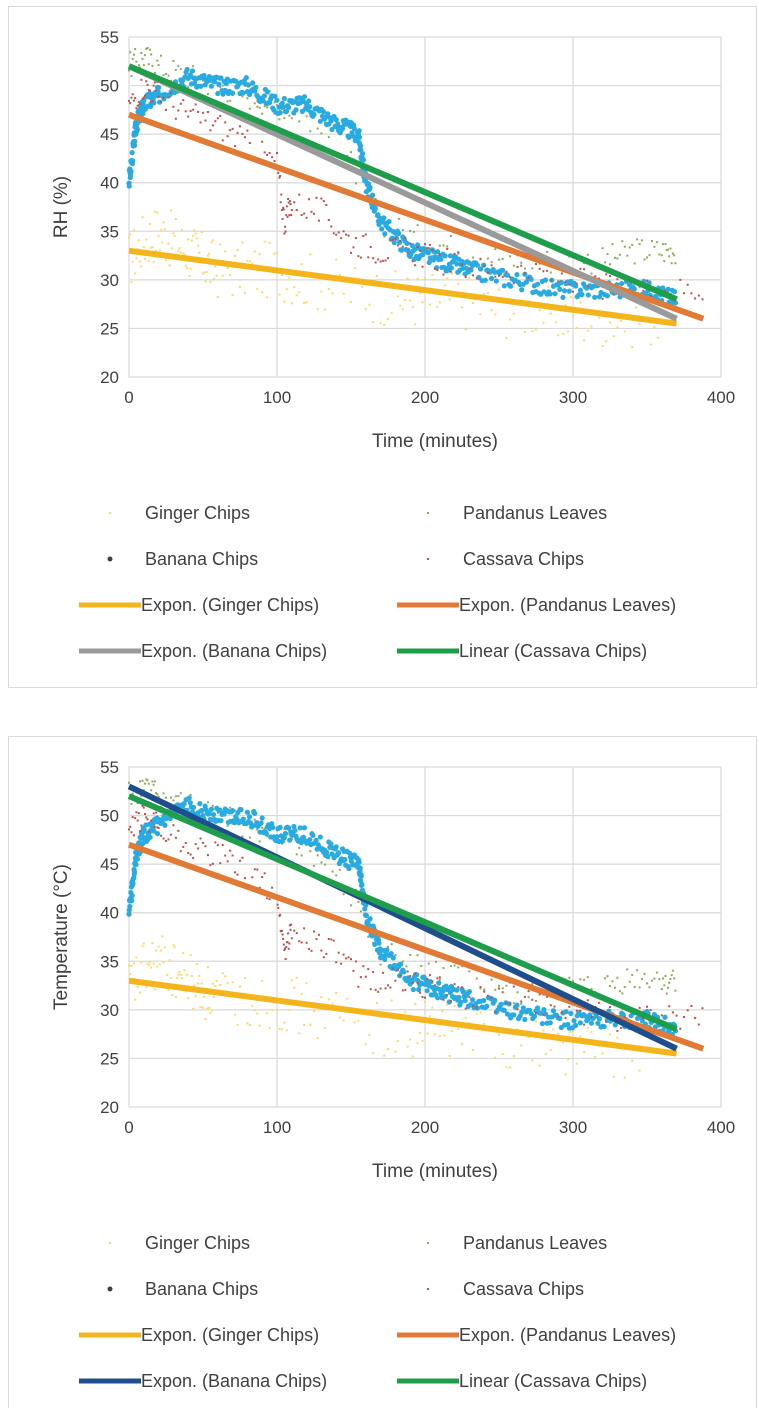 The image size is (759, 1408). Describe the element at coordinates (179, 1243) in the screenshot. I see `legend-item-ginger-chips: Ginger Chips` at that location.